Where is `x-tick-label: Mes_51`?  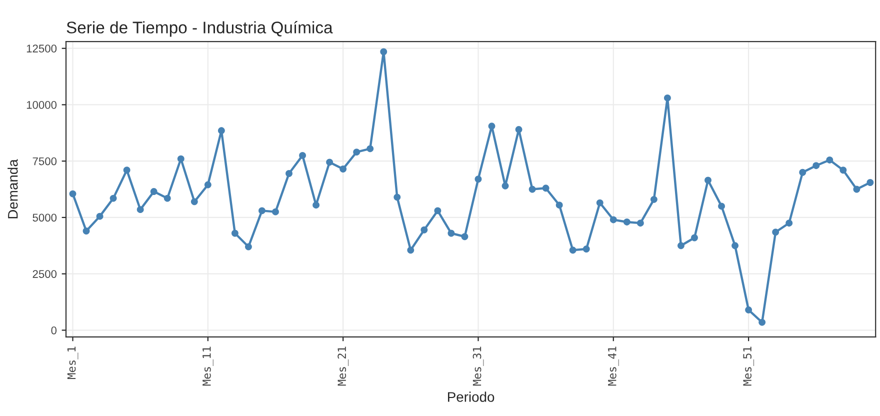
x-tick-label: Mes_51 is located at coordinates (748, 366).